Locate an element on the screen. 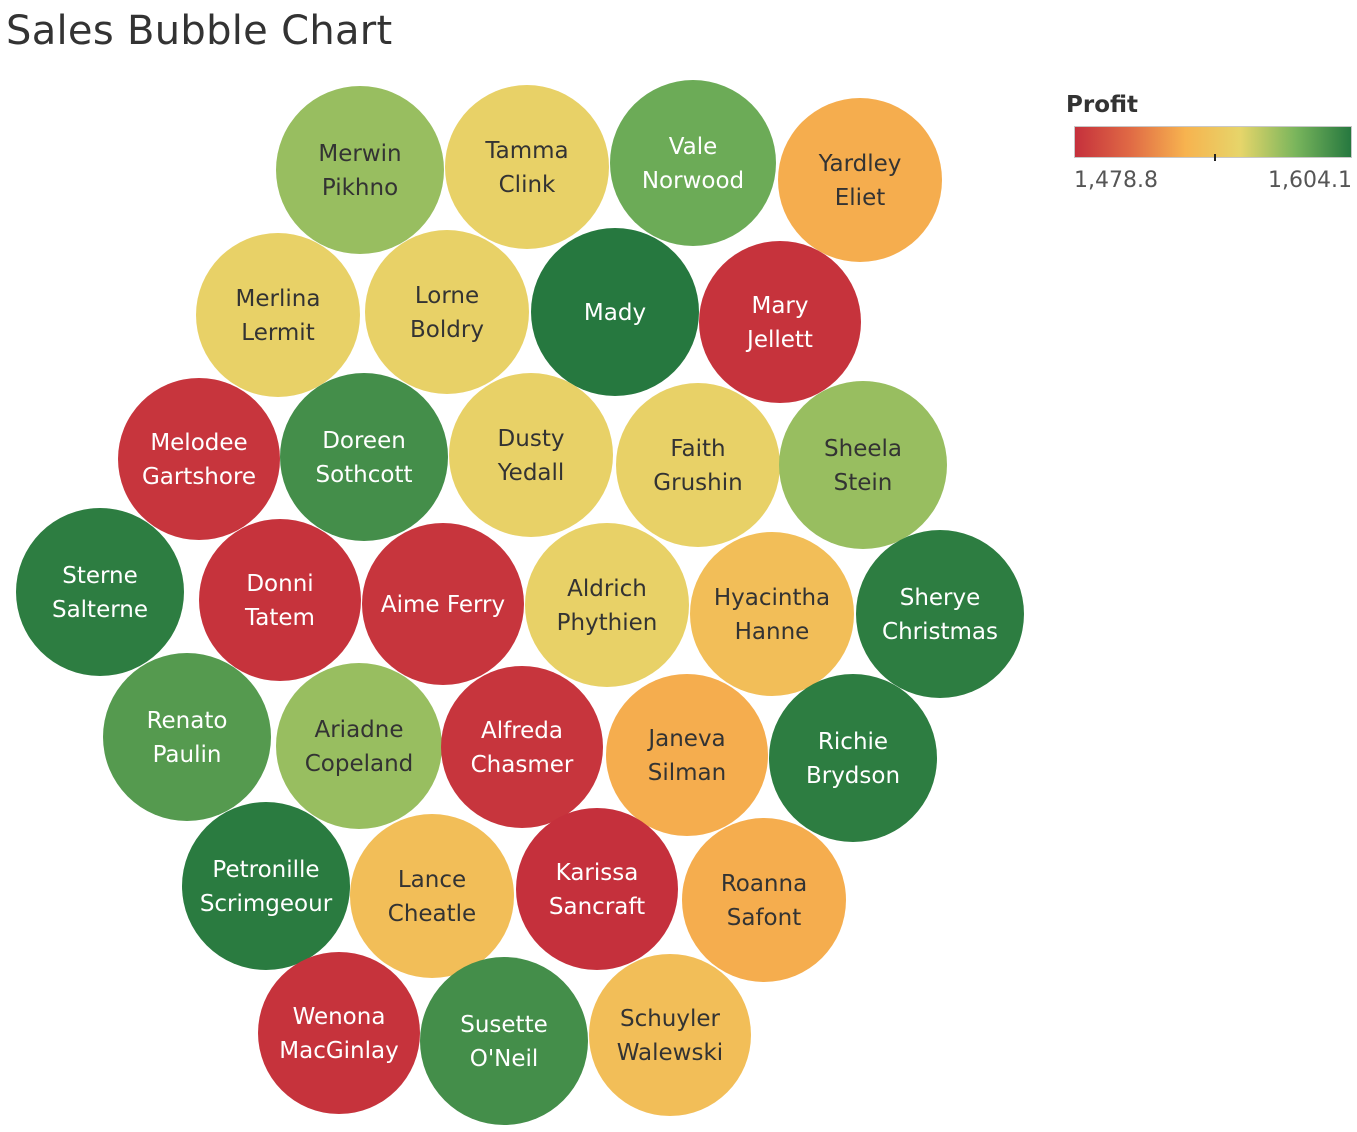 This screenshot has height=1132, width=1357. bubble: Aime Ferry is located at coordinates (443, 604).